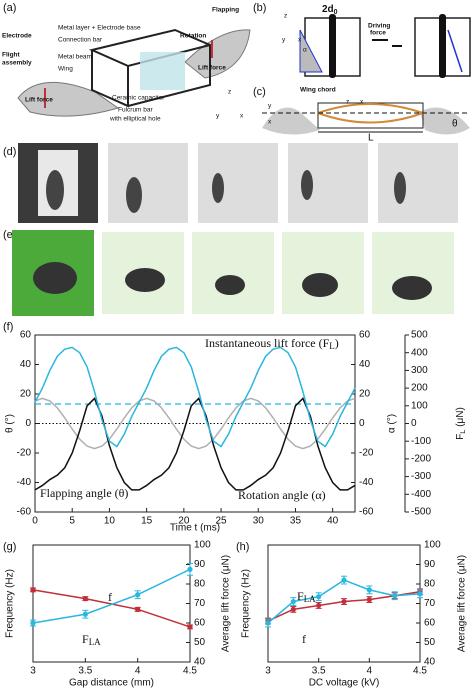  I want to click on label: Wing chord, so click(318, 90).